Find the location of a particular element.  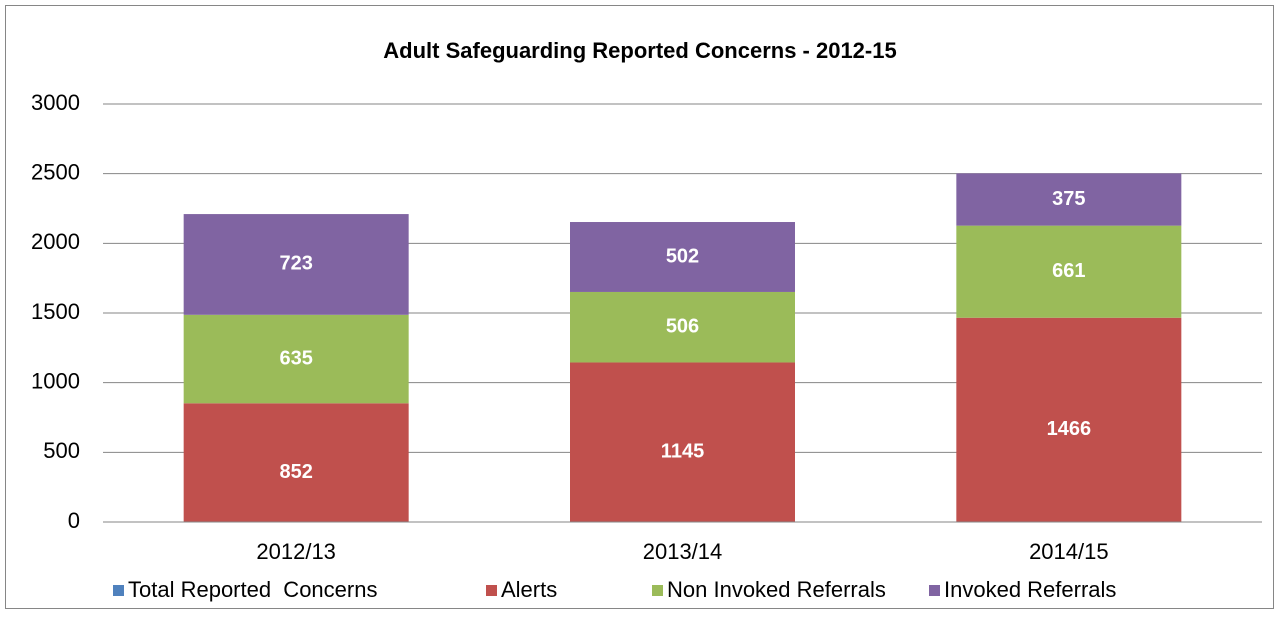

data-label: 723 is located at coordinates (295, 264).